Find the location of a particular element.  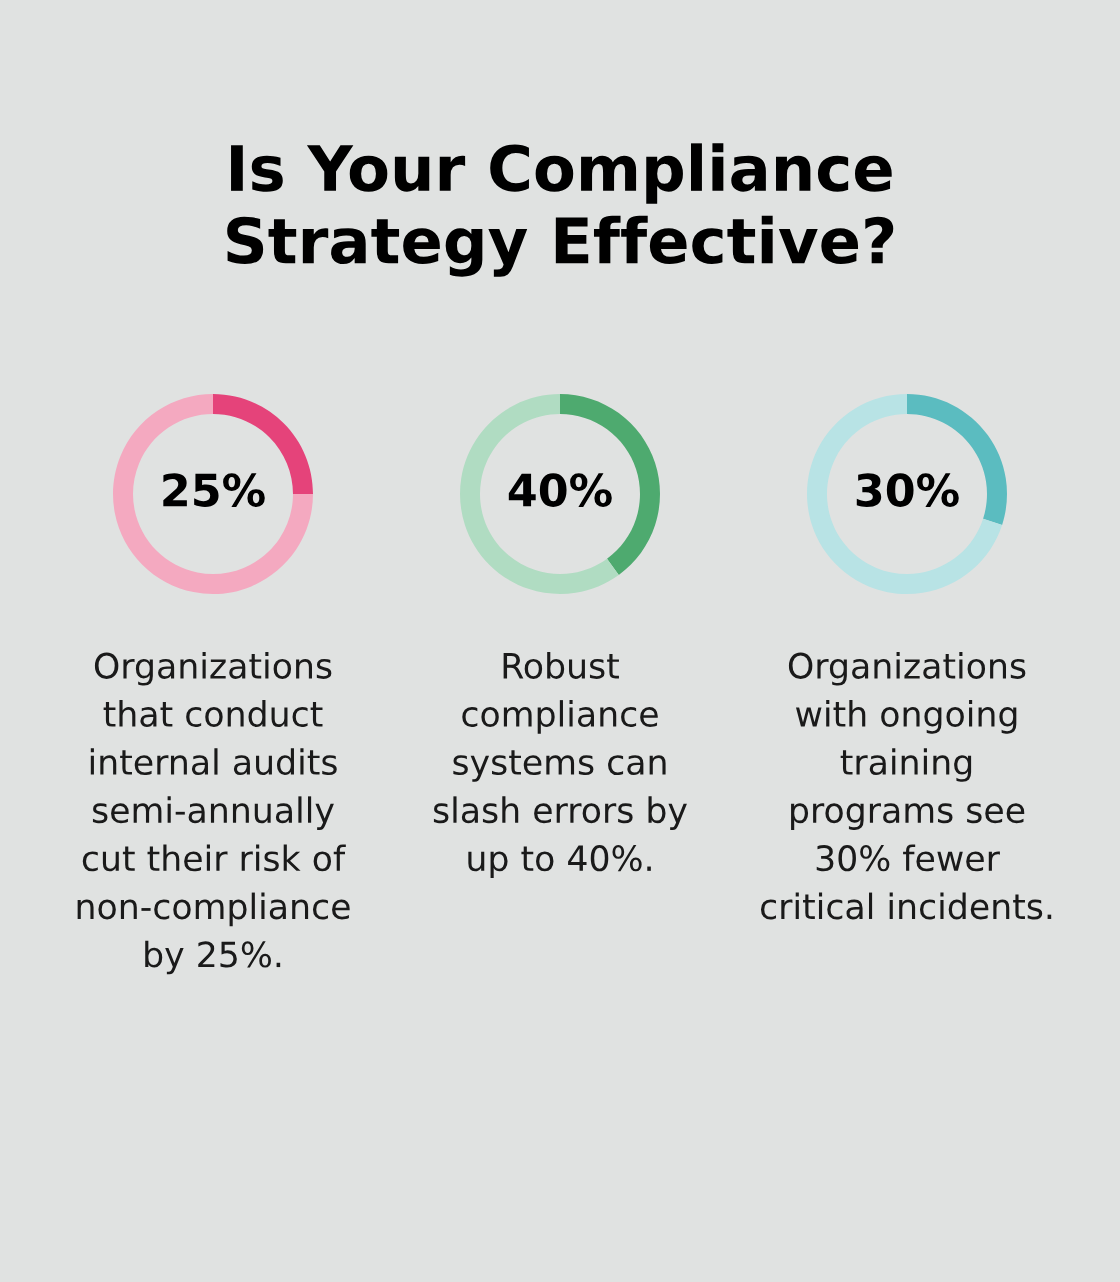

data-label: 30% is located at coordinates (907, 490).